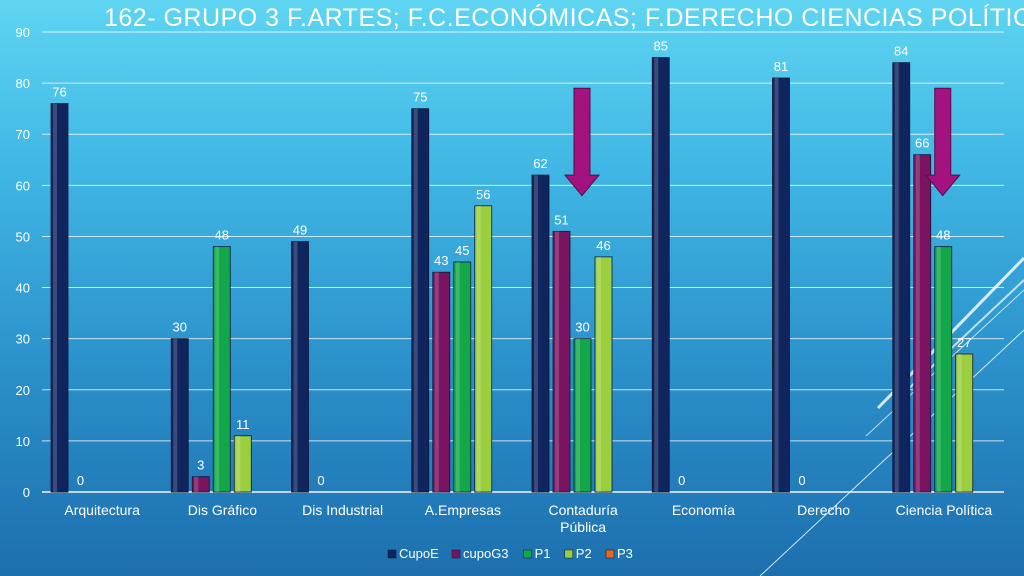 This screenshot has height=576, width=1024. I want to click on x-category-label: Ciencia Política, so click(944, 510).